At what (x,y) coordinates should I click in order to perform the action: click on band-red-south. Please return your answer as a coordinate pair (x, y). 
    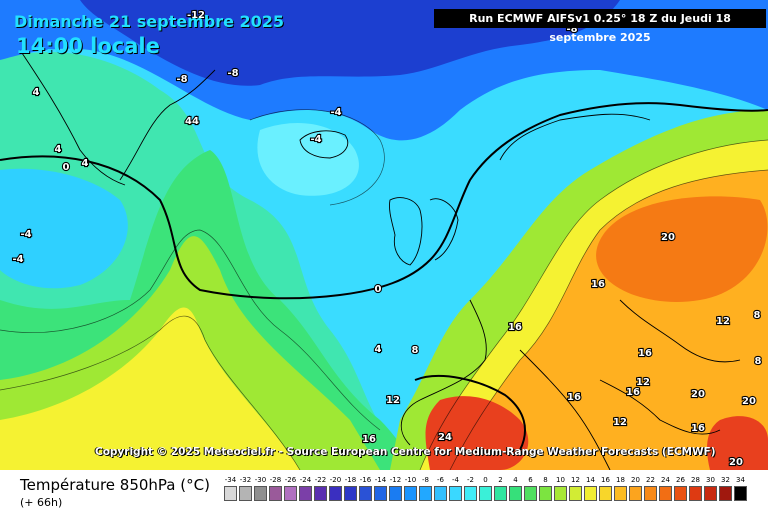
    Looking at the image, I should click on (477, 433).